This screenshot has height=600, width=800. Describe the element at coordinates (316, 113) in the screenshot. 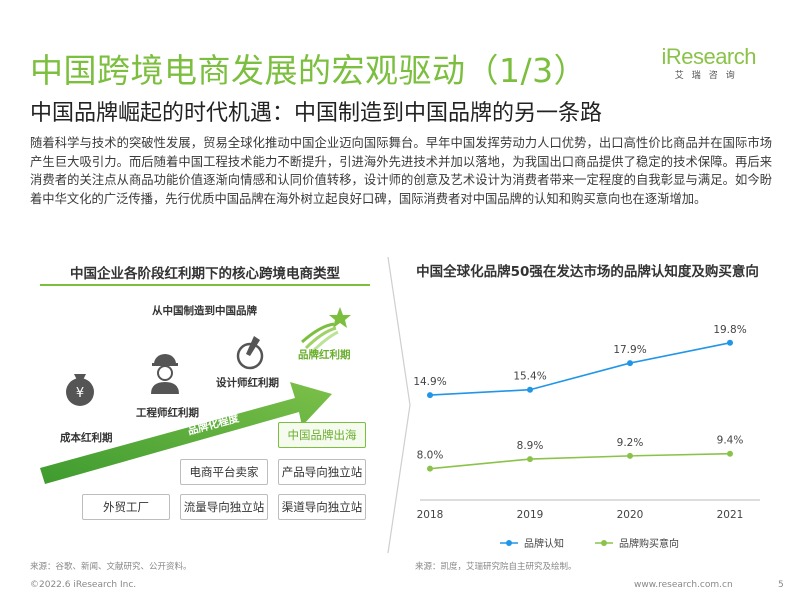

I see `page-subtitle: 中国品牌崛起的时代机遇：中国制造到中国品牌的另一条路` at that location.